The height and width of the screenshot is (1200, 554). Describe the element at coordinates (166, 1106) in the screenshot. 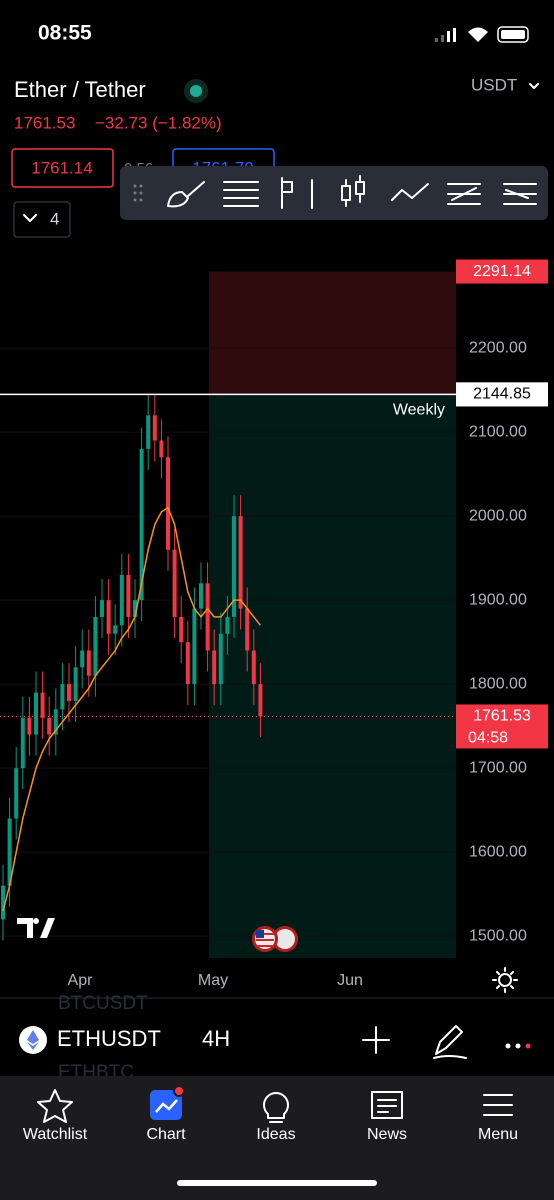

I see `chart-icon` at that location.